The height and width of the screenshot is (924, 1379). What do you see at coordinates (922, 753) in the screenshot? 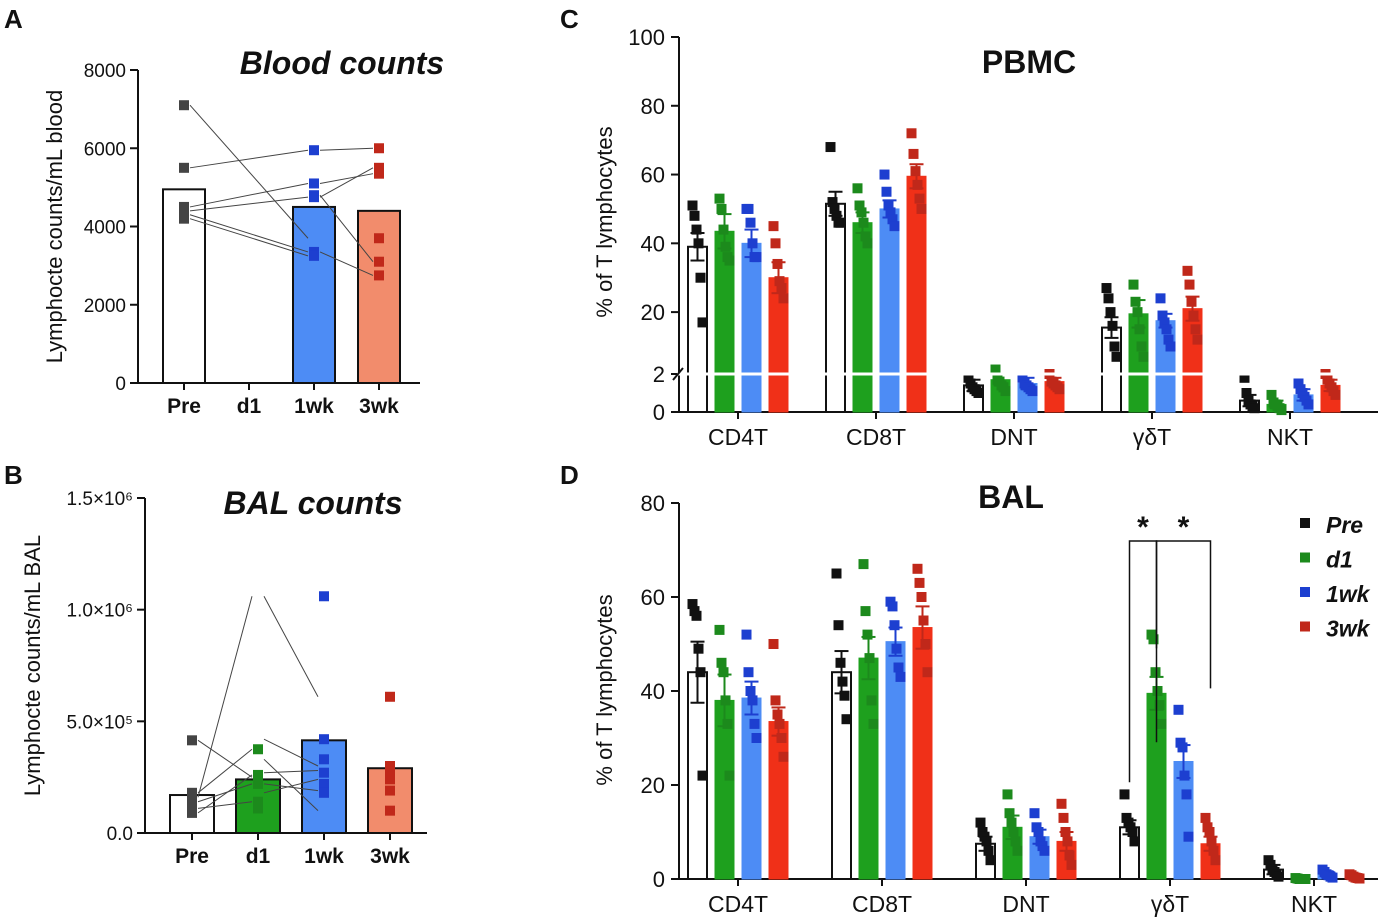
I see `bar-3wk-CD8T` at bounding box center [922, 753].